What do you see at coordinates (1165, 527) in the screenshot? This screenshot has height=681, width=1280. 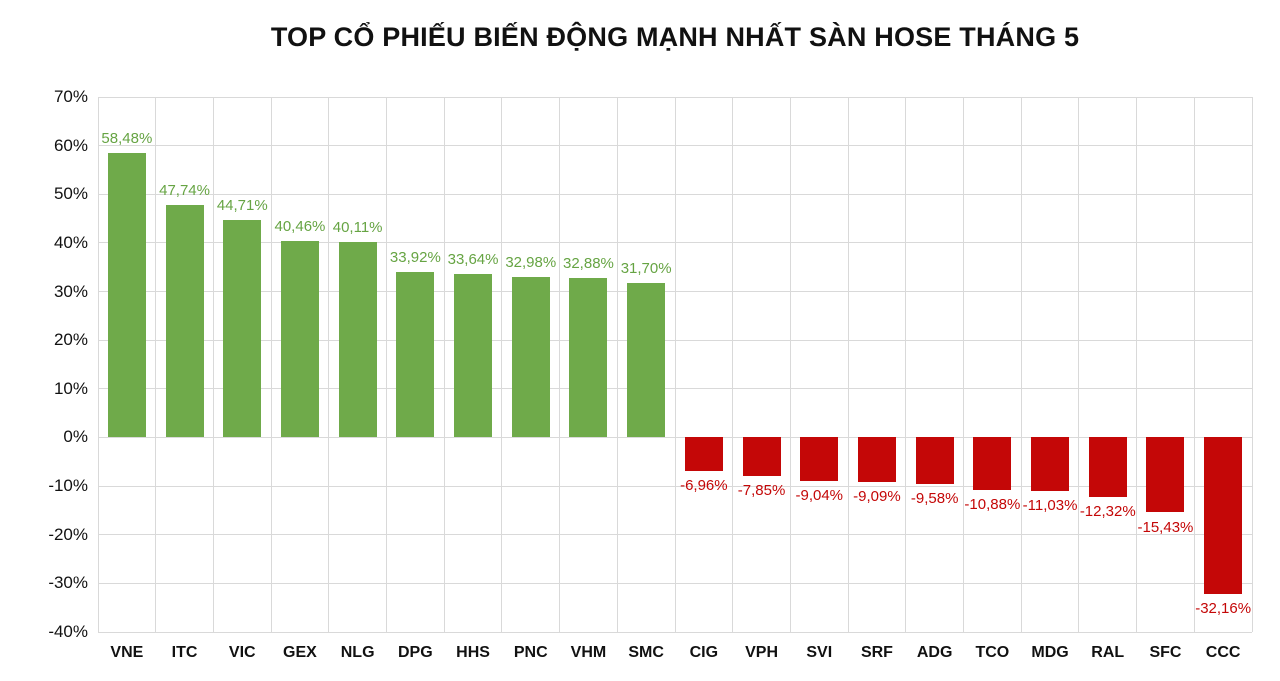 I see `value-label-SFC: -15,43%` at bounding box center [1165, 527].